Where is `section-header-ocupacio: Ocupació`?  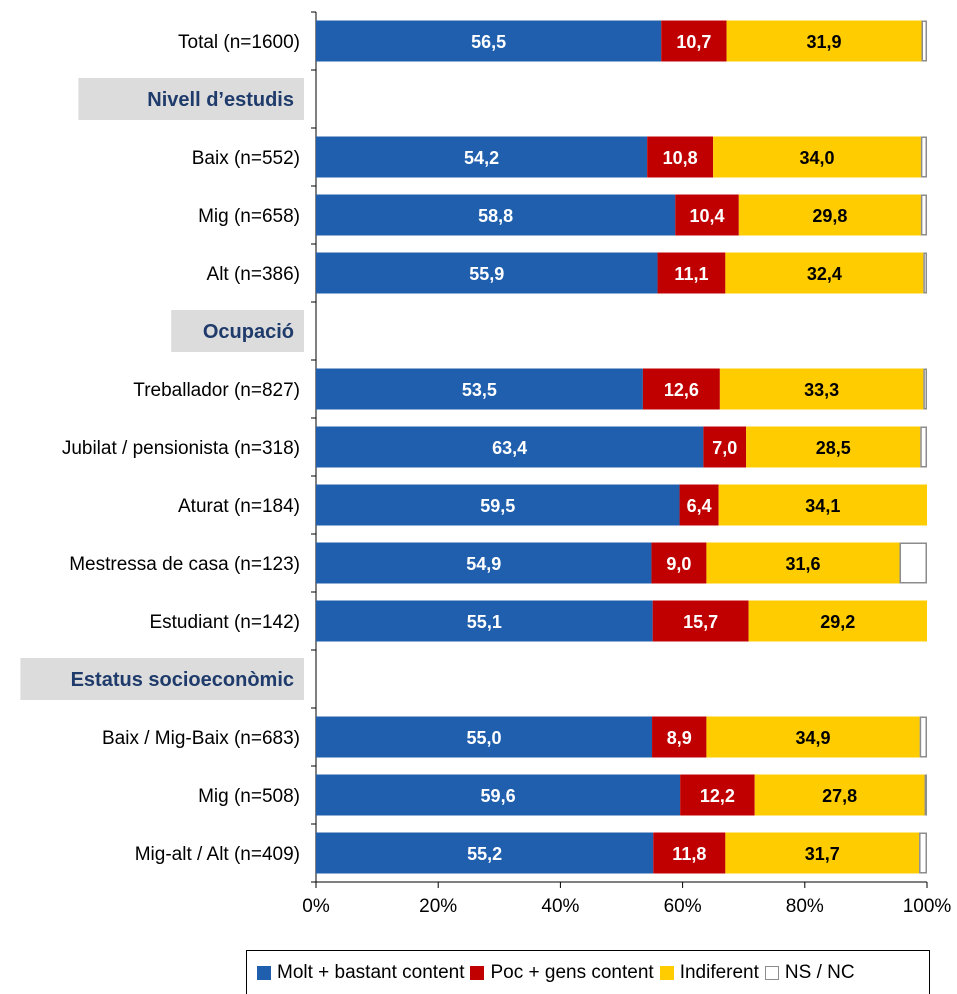 section-header-ocupacio: Ocupació is located at coordinates (248, 332).